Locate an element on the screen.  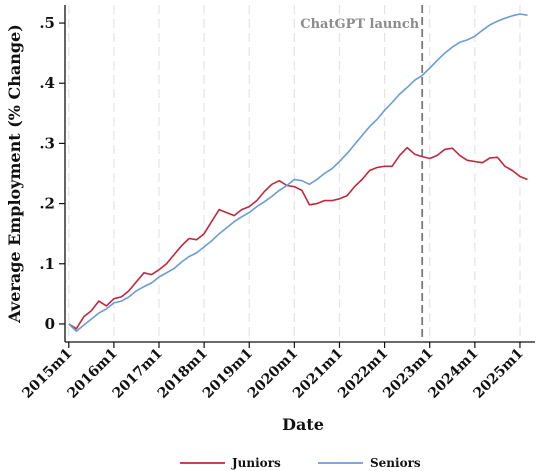
legend-label-juniors: Juniors is located at coordinates (256, 463).